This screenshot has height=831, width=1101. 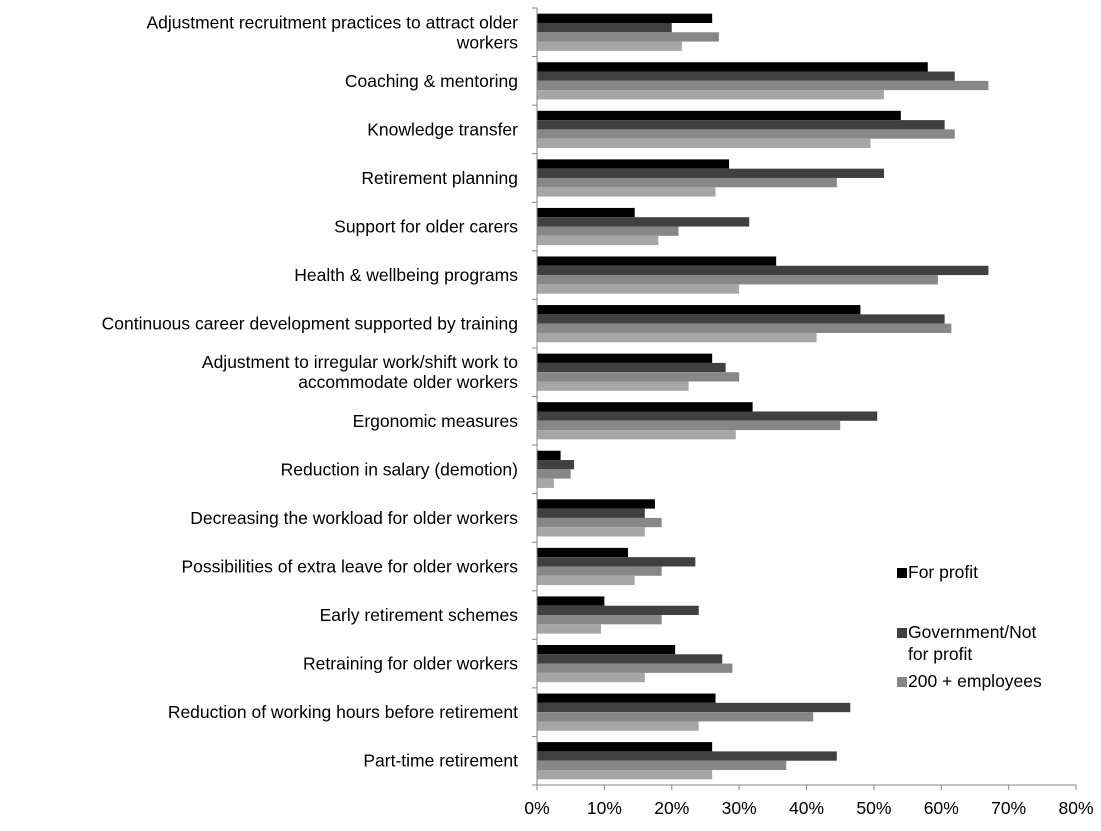 I want to click on category-label: Ergonomic measures, so click(x=436, y=421).